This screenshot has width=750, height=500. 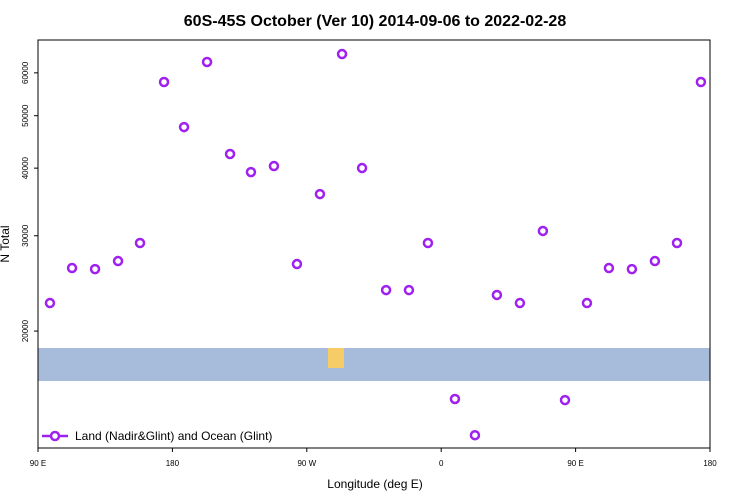 I want to click on y-tick-label: 60000, so click(x=25, y=72).